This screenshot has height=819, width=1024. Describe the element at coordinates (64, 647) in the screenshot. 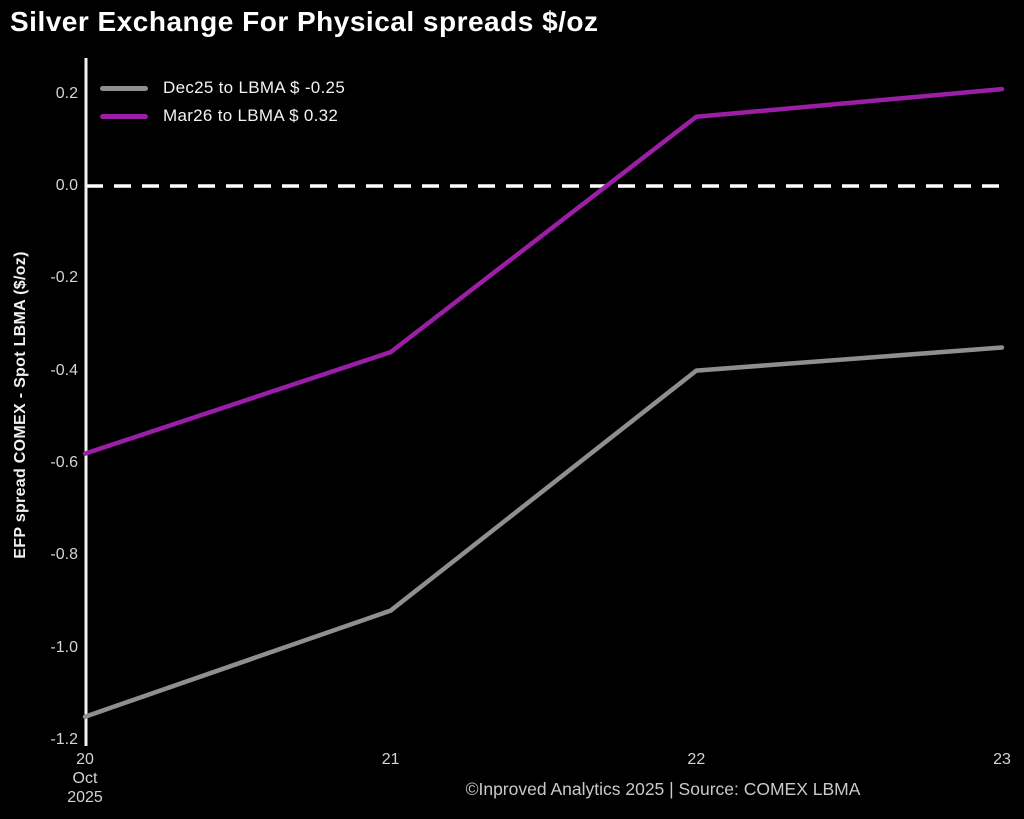

I see `y-tick-label: -1.0` at that location.